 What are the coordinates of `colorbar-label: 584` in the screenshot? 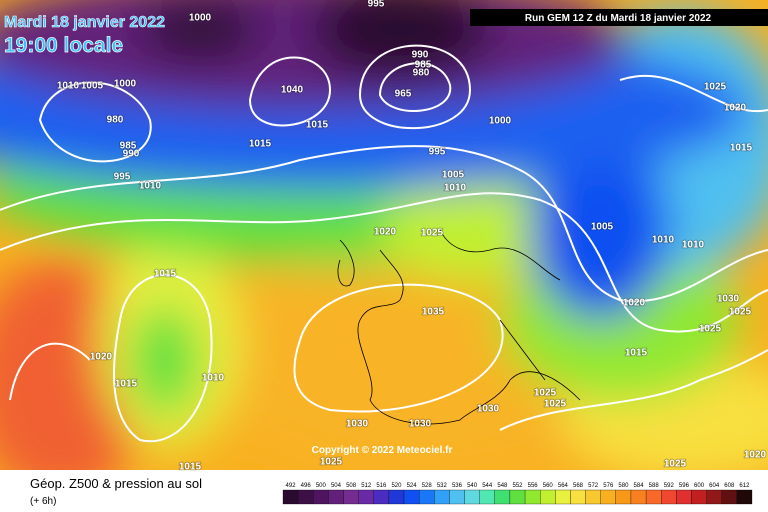 It's located at (639, 486).